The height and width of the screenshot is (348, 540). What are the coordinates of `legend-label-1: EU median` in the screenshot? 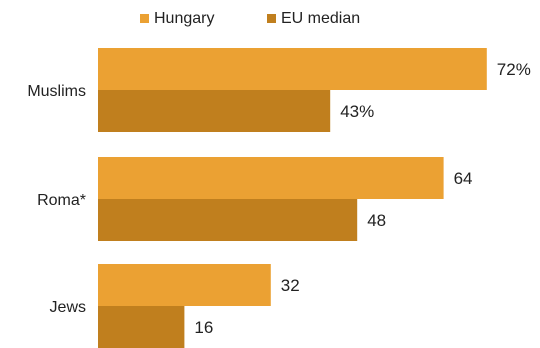 It's located at (320, 18).